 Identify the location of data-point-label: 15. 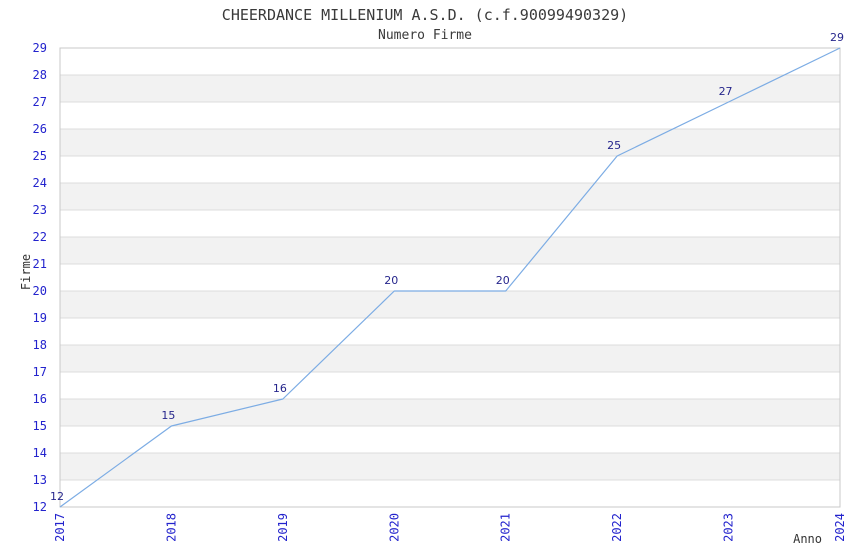
(168, 415).